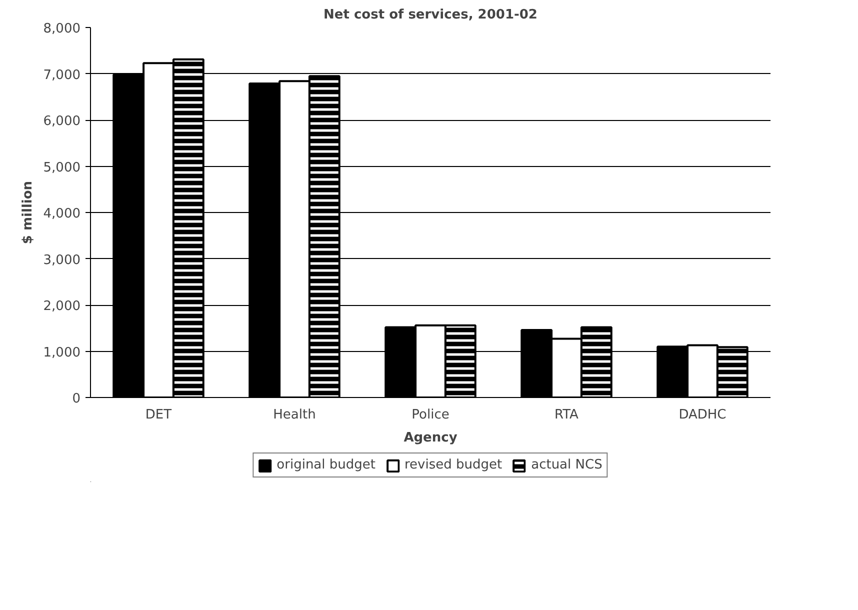  I want to click on y-tick-label: 1,000, so click(61, 352).